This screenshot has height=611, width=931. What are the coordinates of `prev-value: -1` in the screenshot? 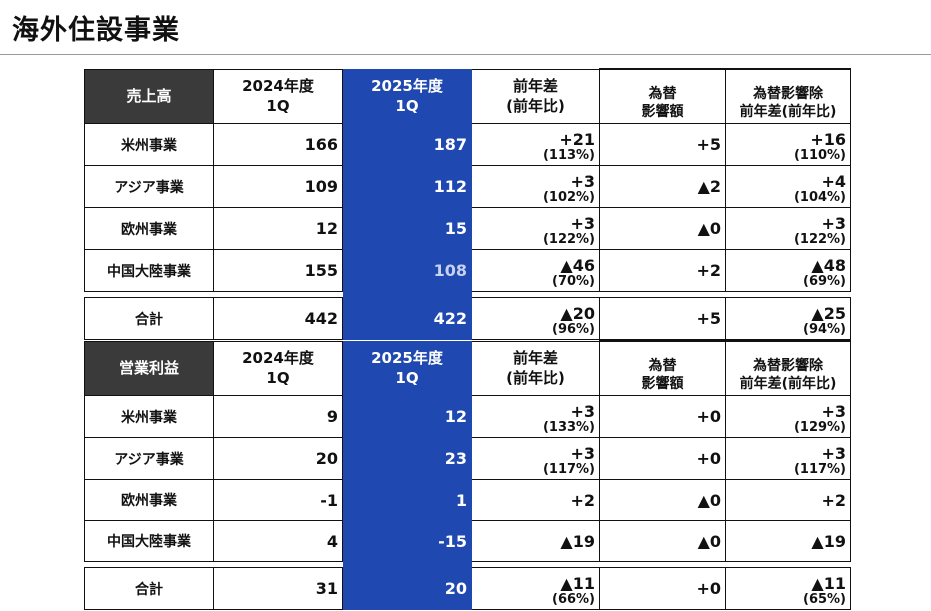 It's located at (278, 500).